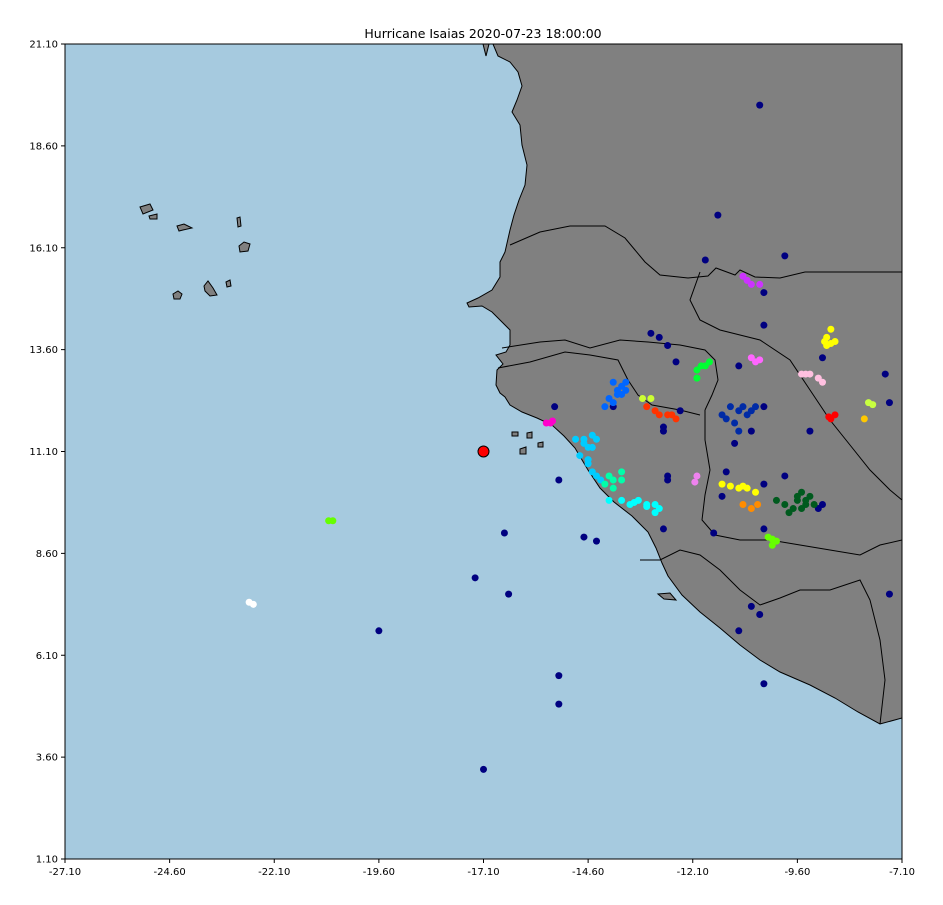  I want to click on x-tick-label: -27.10, so click(65, 872).